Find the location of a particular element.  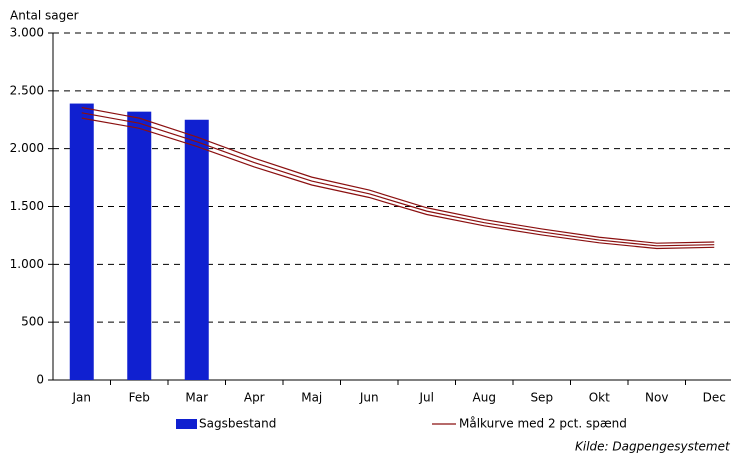

x-tick-label: Jan is located at coordinates (82, 398).